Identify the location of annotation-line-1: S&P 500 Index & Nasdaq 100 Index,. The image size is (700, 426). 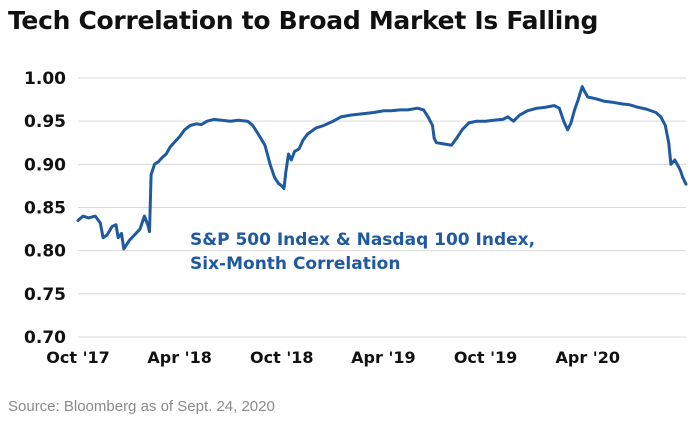
(362, 240).